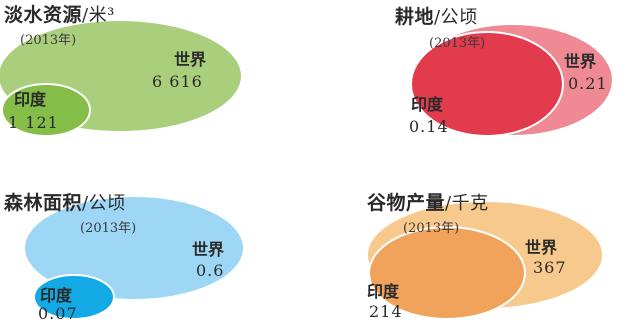  I want to click on india-value: 0.14, so click(429, 126).